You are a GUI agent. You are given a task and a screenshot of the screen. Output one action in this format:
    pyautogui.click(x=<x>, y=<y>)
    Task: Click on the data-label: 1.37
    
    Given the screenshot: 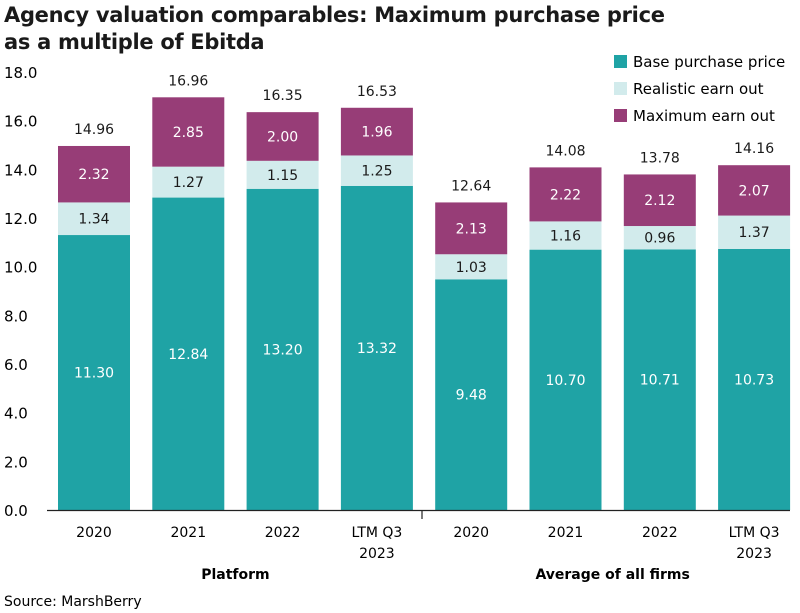 What is the action you would take?
    pyautogui.click(x=754, y=233)
    